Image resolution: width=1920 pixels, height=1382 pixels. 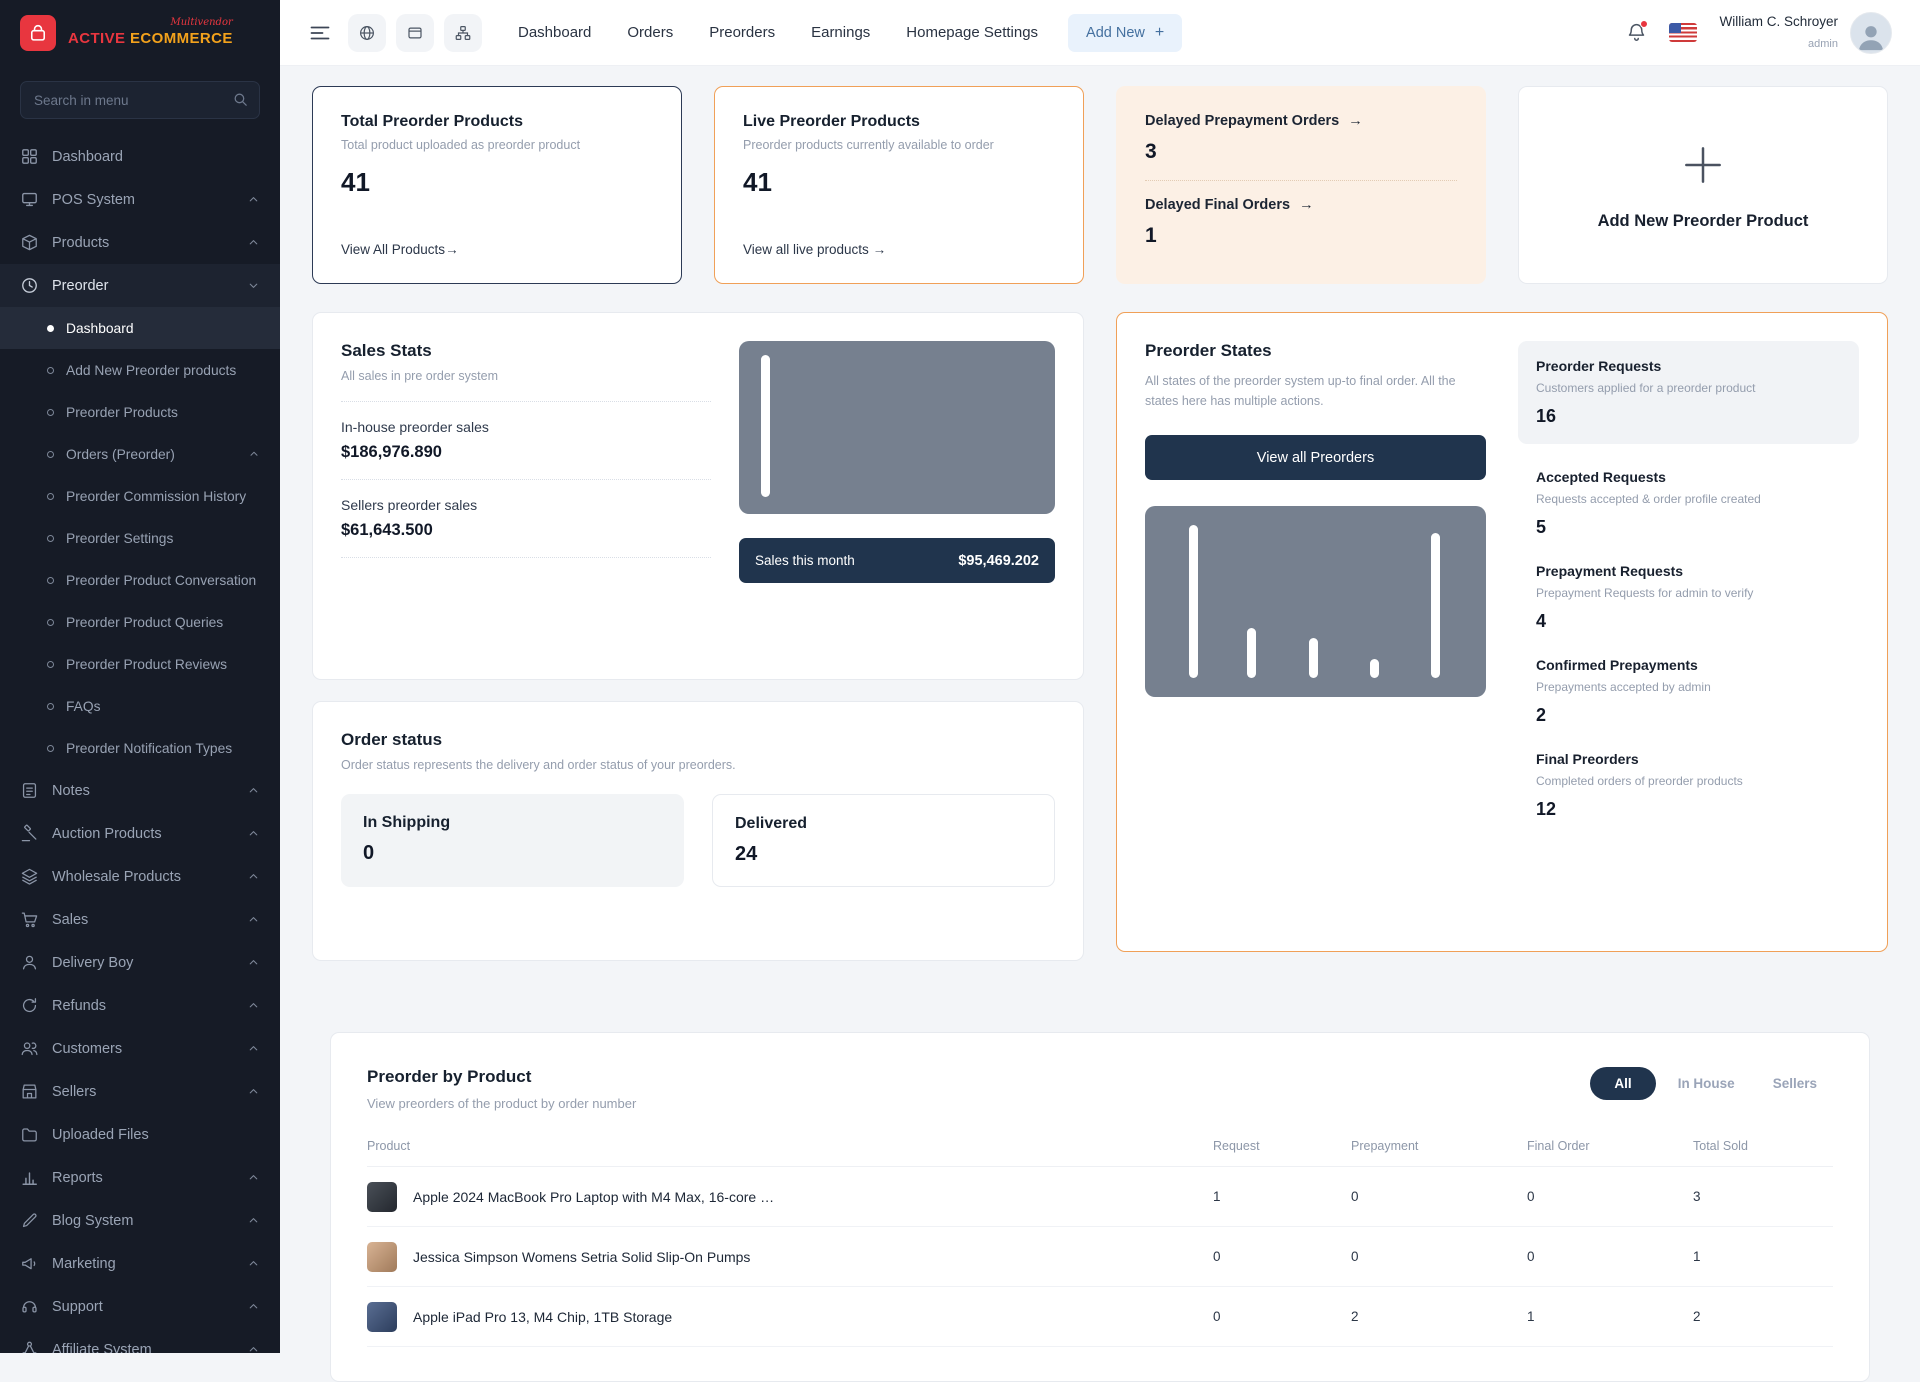 I want to click on sitemap-button, so click(x=463, y=32).